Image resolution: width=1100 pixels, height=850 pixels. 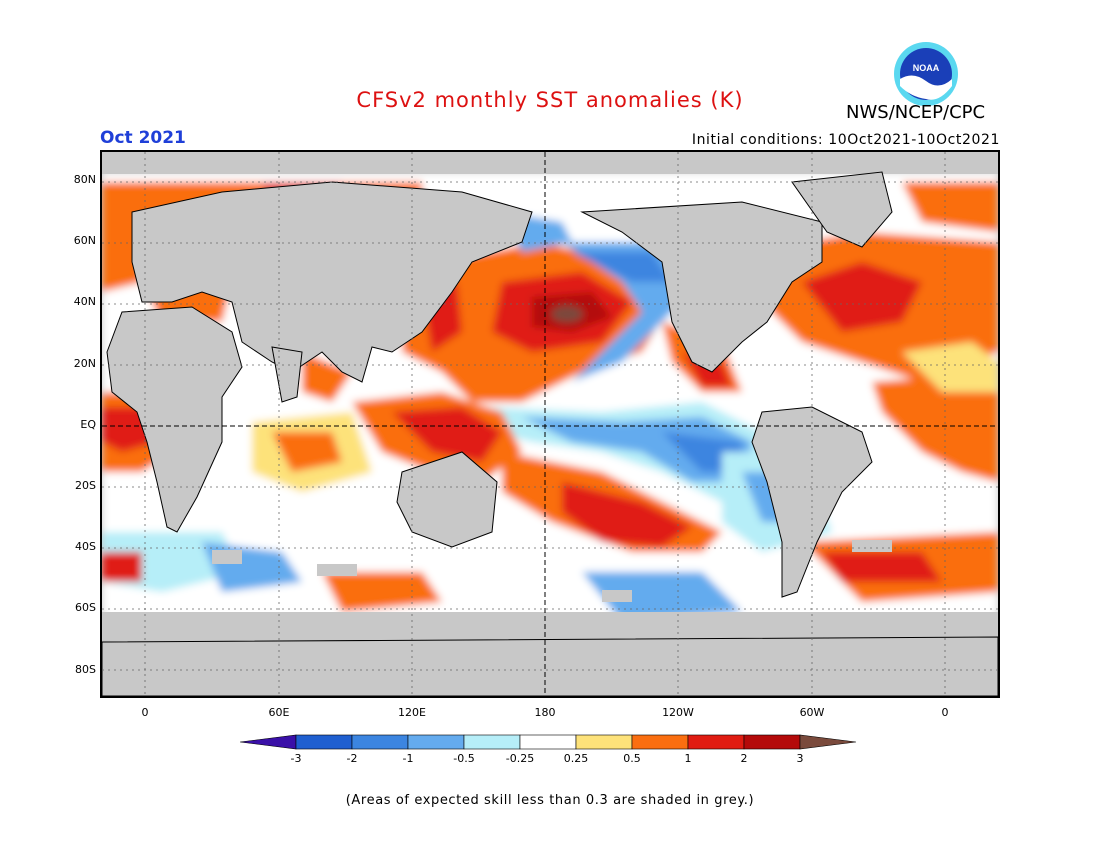 I want to click on noaa-logo-icon: NOAA, so click(x=926, y=74).